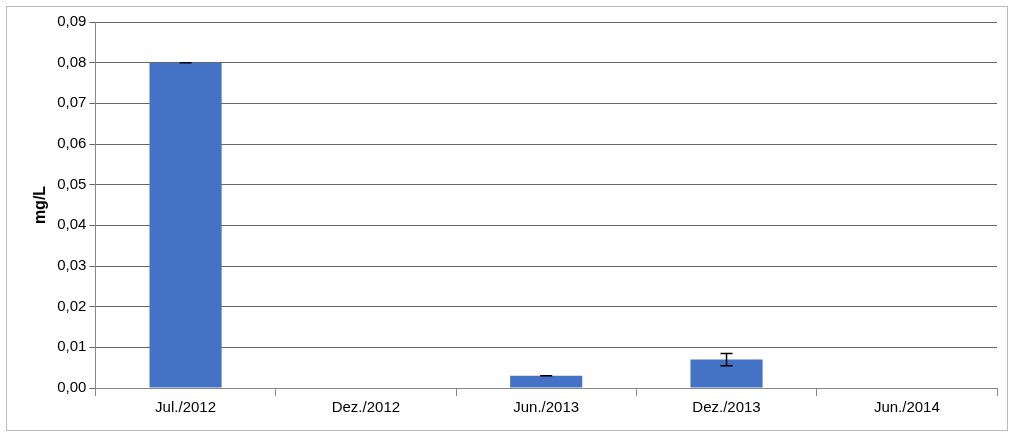 The height and width of the screenshot is (439, 1016). What do you see at coordinates (40, 205) in the screenshot?
I see `y-axis-title: mg/L` at bounding box center [40, 205].